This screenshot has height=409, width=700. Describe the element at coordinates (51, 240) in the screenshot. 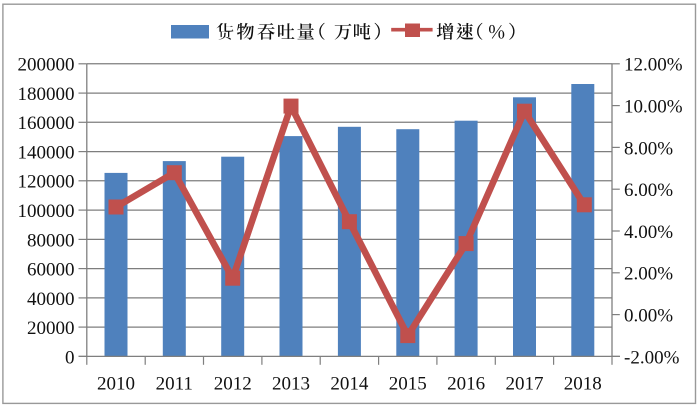

I see `svg-text: 80000` at that location.